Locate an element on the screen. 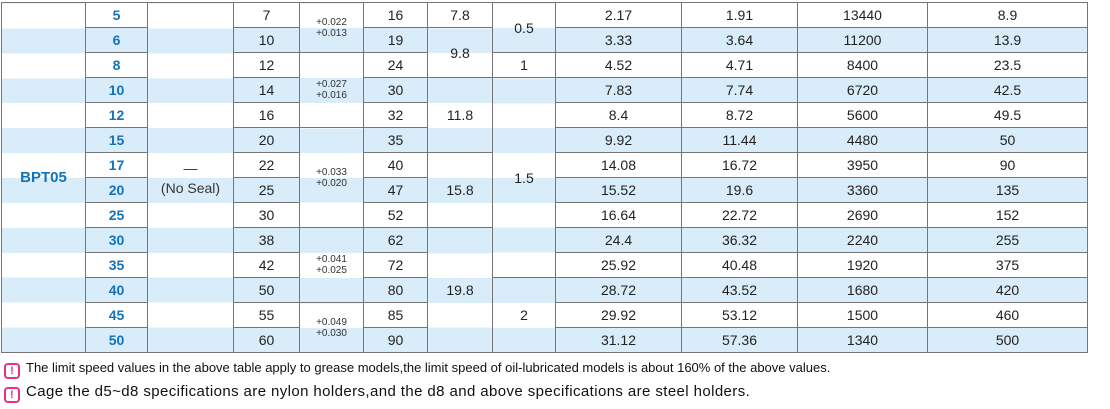 The image size is (1110, 409). b-cell: 7.8 is located at coordinates (460, 15).